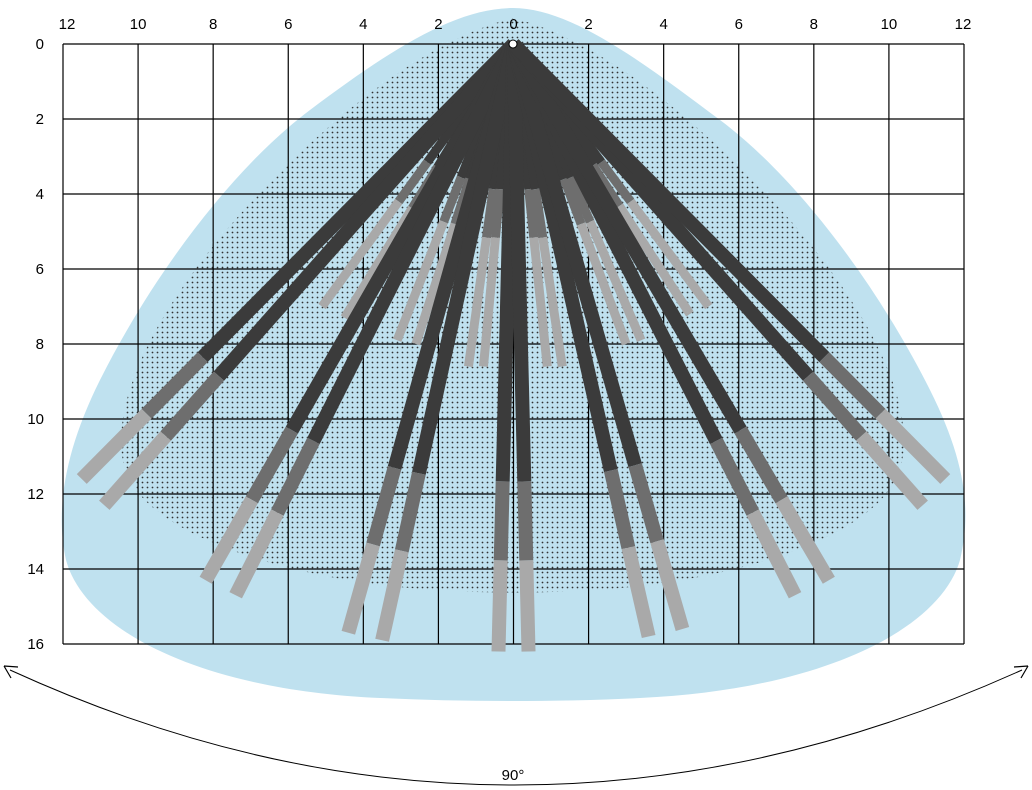 The width and height of the screenshot is (1032, 790). Describe the element at coordinates (40, 194) in the screenshot. I see `left-axis-tick-label: 4` at that location.